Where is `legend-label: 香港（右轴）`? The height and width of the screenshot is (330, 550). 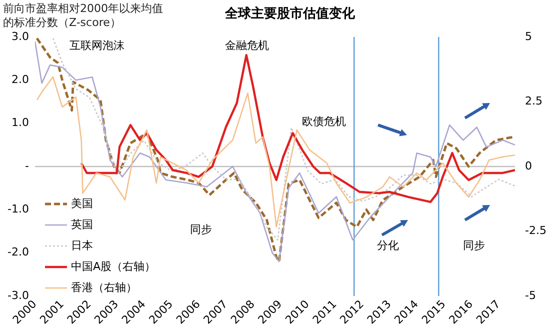
legend-label: 香港（右轴） is located at coordinates (104, 287).